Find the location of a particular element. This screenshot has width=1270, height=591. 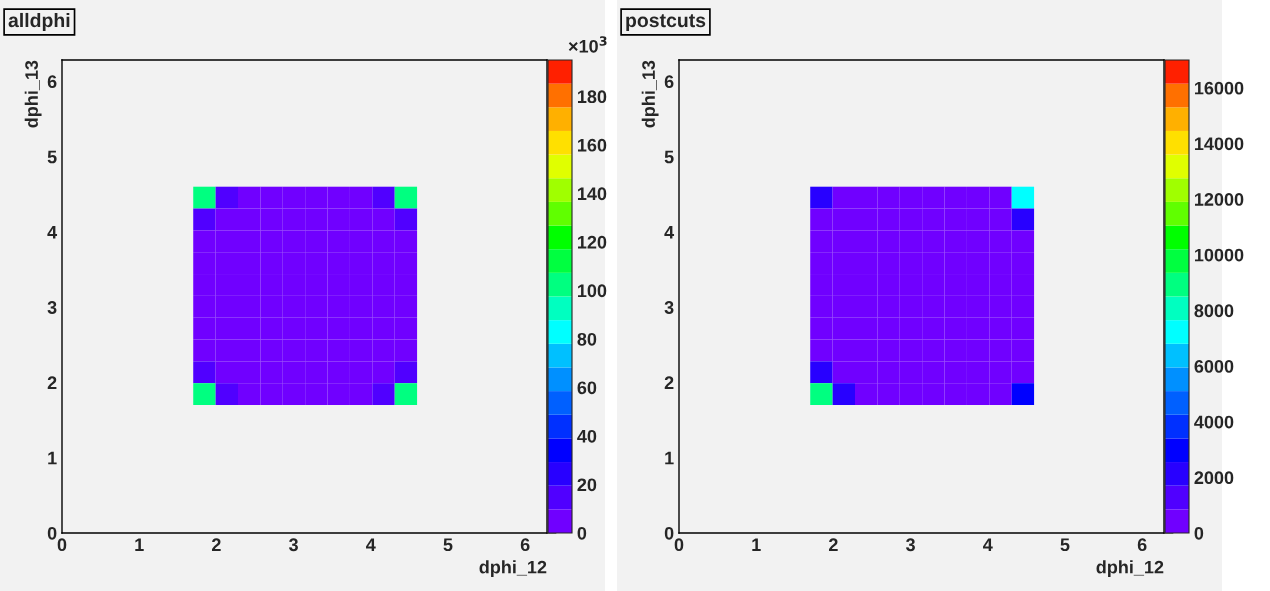

color-bar-label: 16000 is located at coordinates (1219, 88).